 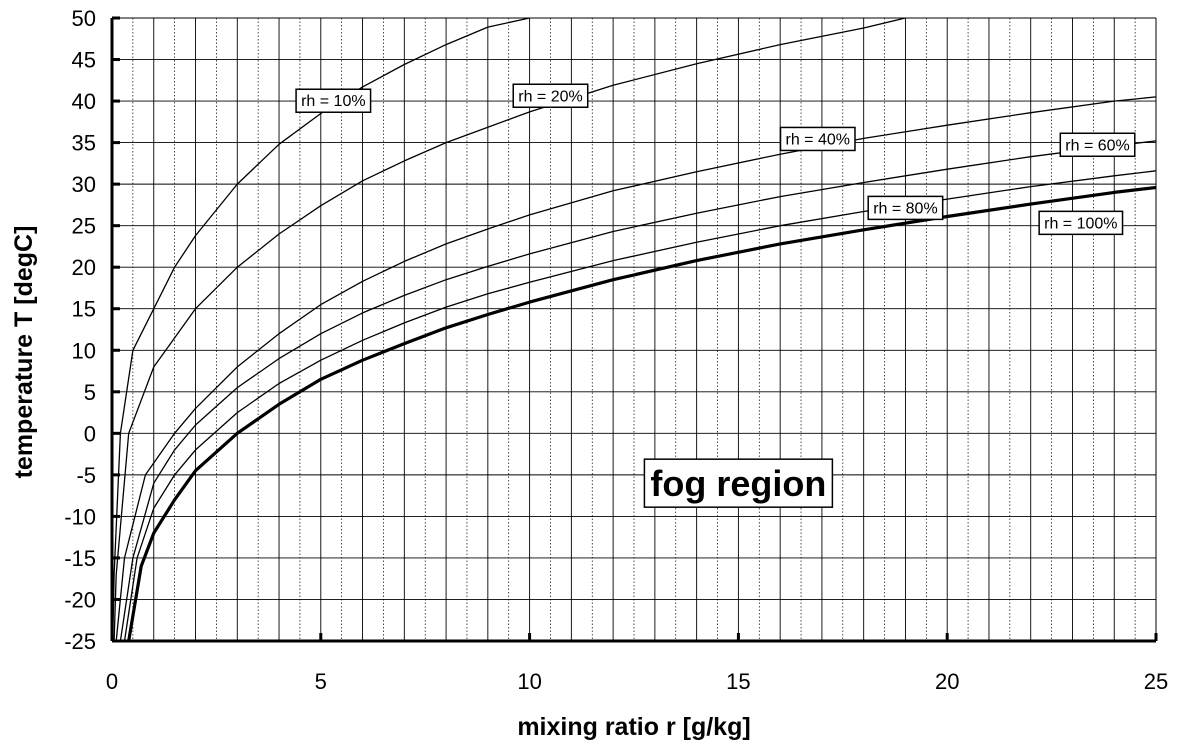 I want to click on y-tick-label: 35, so click(x=84, y=143).